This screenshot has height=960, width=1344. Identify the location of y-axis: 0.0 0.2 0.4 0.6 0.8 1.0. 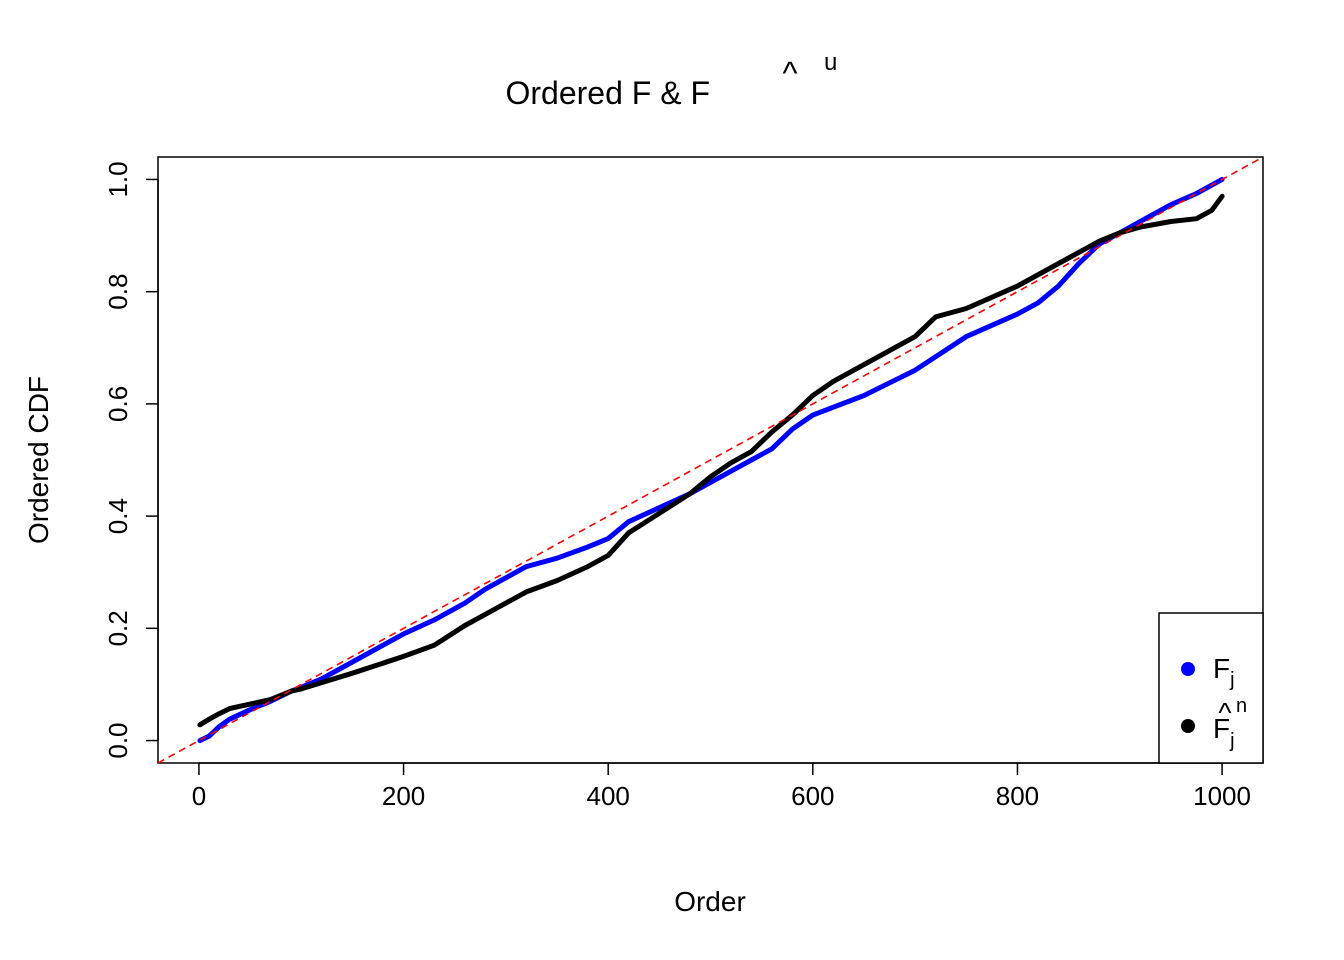
(131, 460).